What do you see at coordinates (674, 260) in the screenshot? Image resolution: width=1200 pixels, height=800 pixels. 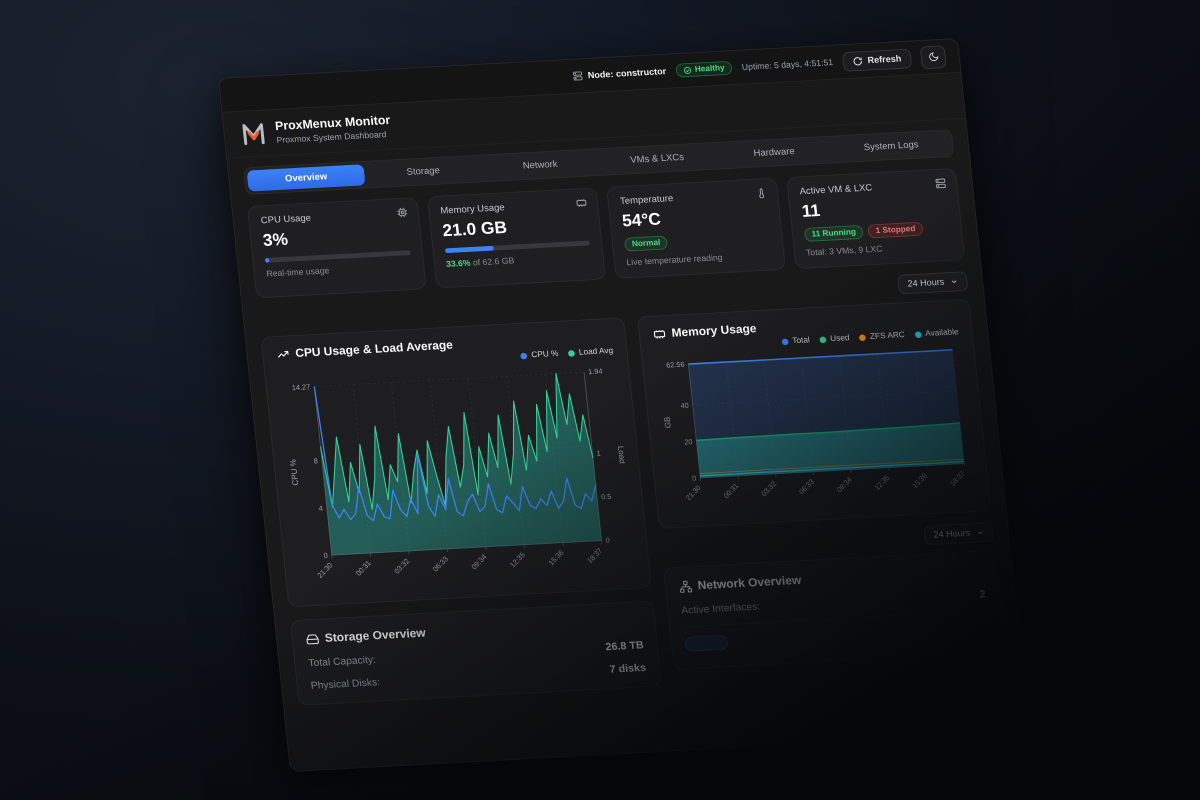 I see `temperature-caption: Live temperature reading` at bounding box center [674, 260].